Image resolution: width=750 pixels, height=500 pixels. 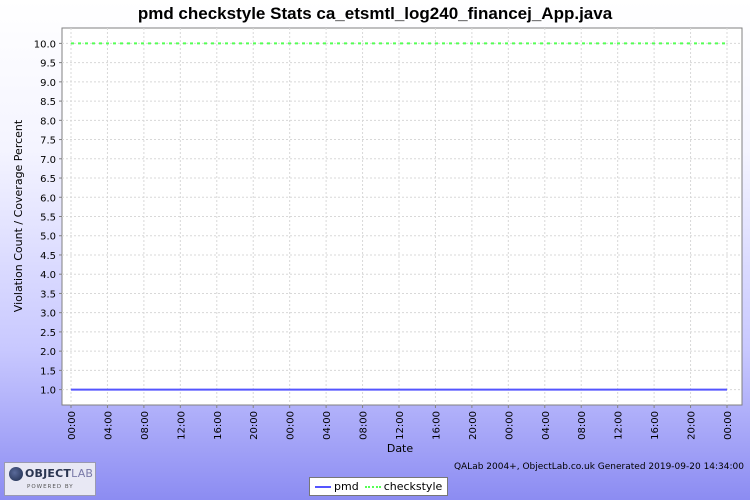 I want to click on objectlab-logo: OBJECTLAB POWERED BY, so click(x=50, y=479).